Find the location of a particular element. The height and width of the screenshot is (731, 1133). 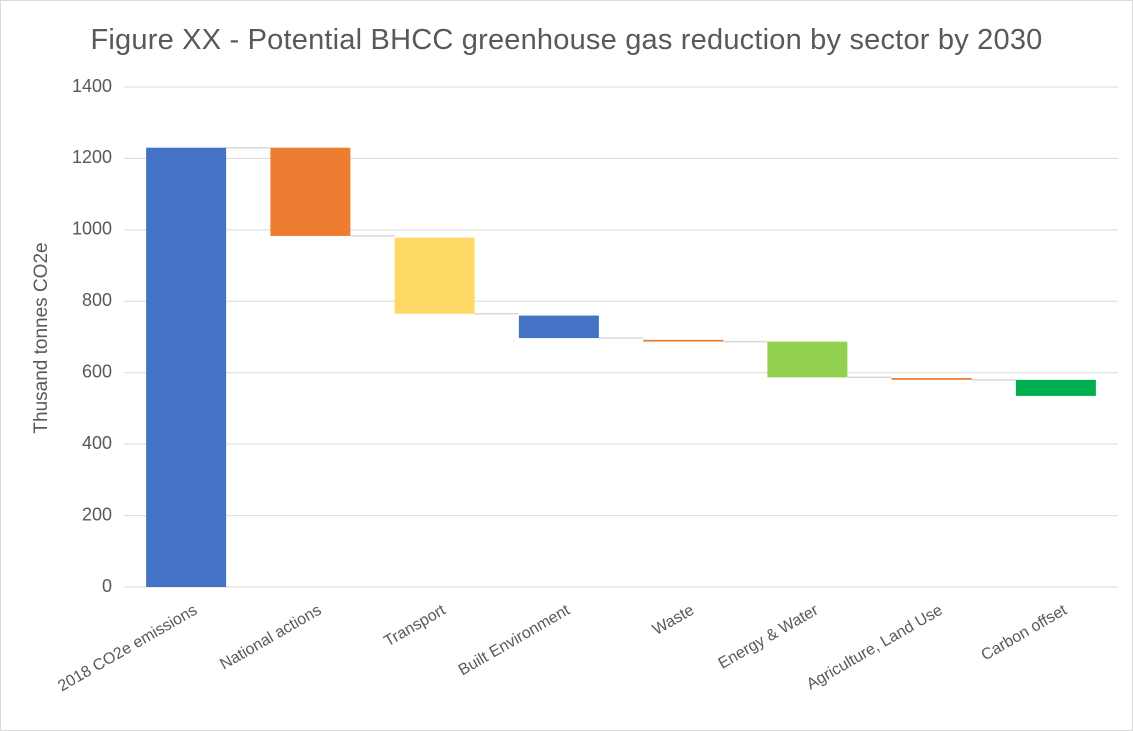

category-label: 2018 CO2e emissions is located at coordinates (127, 648).